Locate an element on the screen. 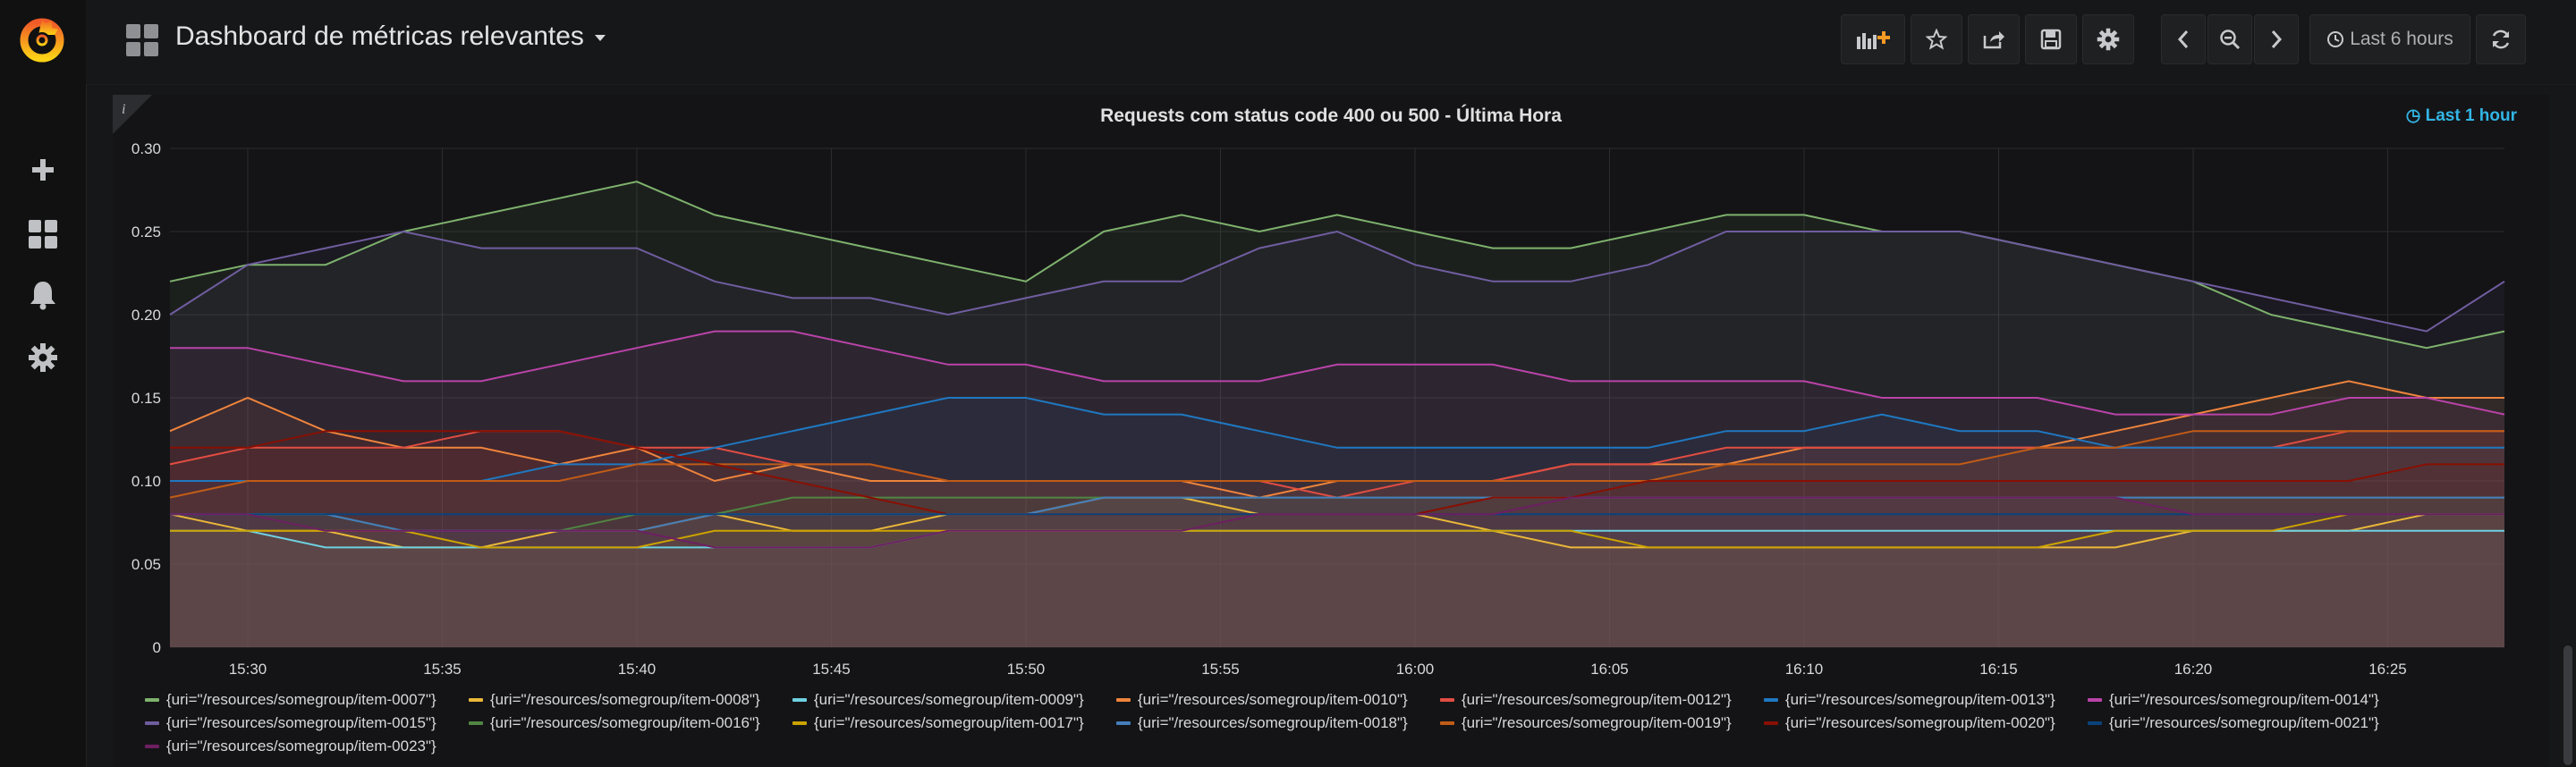 The height and width of the screenshot is (767, 2576). x-tick-label: 15:30 is located at coordinates (248, 669).